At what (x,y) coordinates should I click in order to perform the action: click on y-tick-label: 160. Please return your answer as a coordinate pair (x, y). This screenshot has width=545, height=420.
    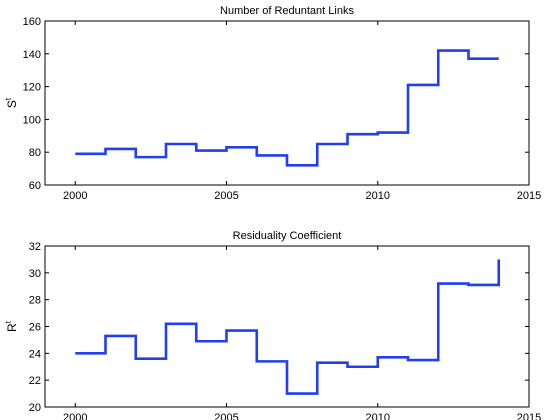
    Looking at the image, I should click on (32, 22).